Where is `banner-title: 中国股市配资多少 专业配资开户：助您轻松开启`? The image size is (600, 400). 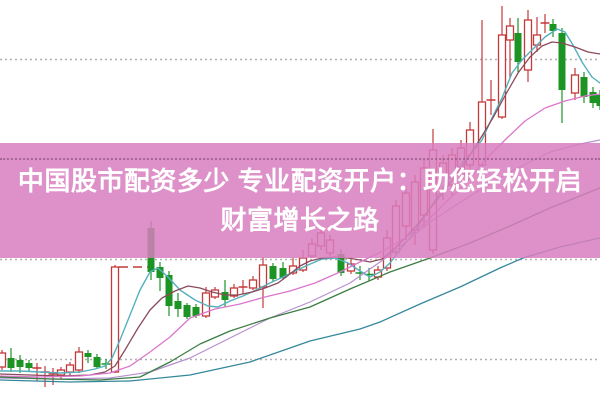 banner-title: 中国股市配资多少 专业配资开户：助您轻松开启 is located at coordinates (300, 181).